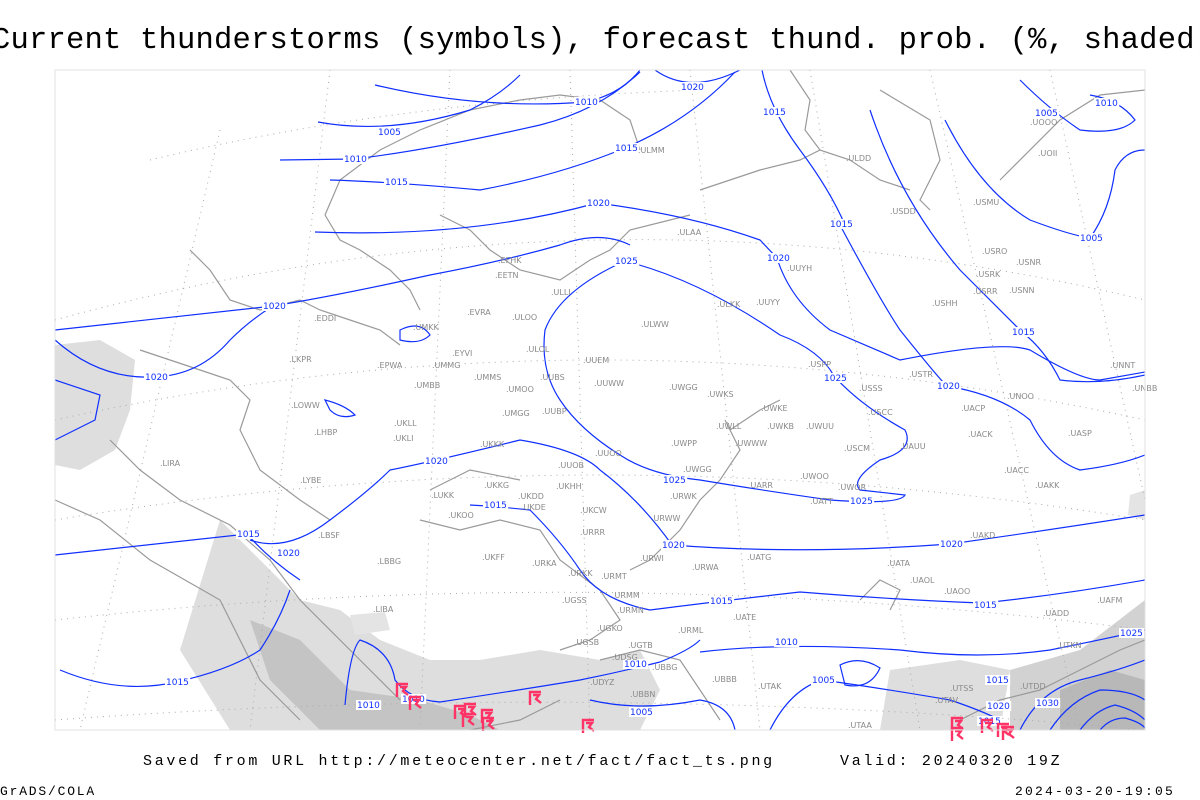 The height and width of the screenshot is (800, 1200). What do you see at coordinates (720, 394) in the screenshot?
I see `station-label: .UWKS` at bounding box center [720, 394].